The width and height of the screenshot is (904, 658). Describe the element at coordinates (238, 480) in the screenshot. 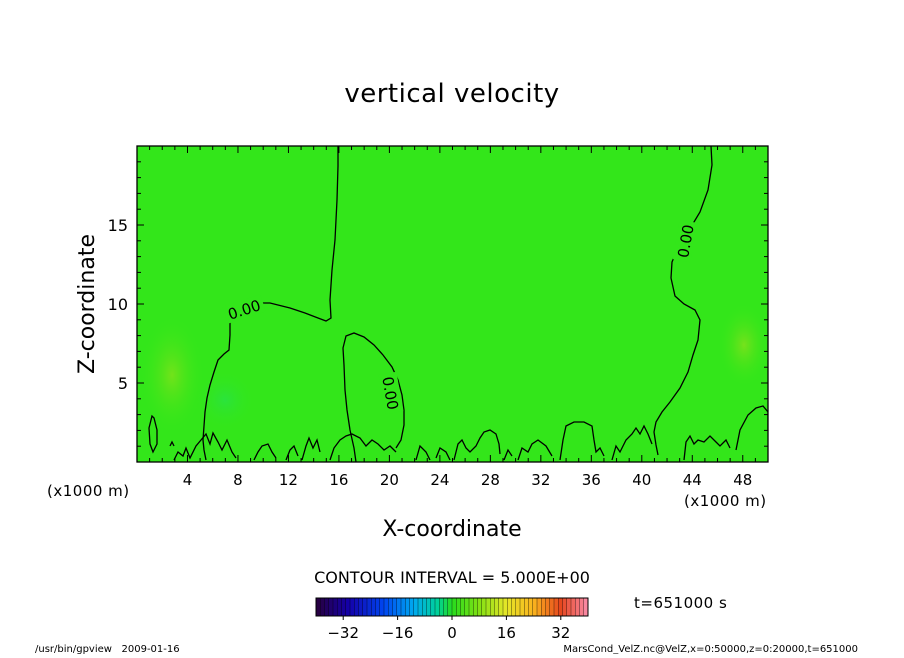

I see `x-tick-label: 8` at that location.